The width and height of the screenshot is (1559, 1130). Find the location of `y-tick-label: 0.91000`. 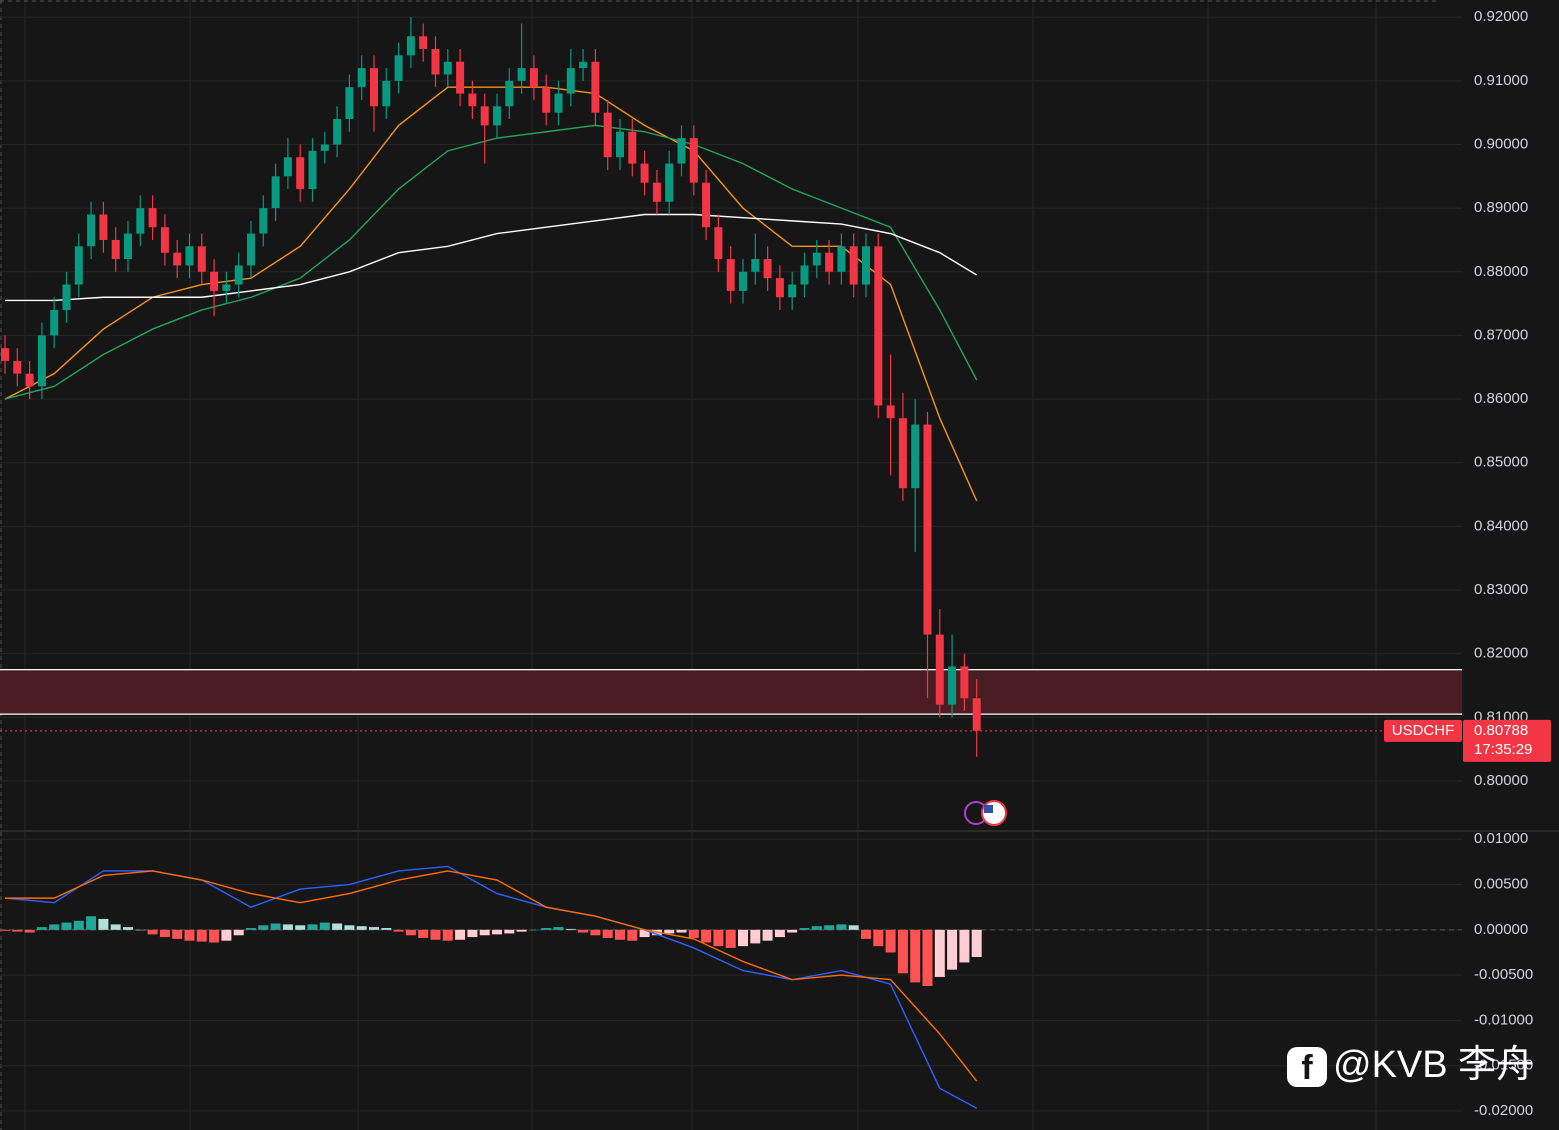

y-tick-label: 0.91000 is located at coordinates (1501, 80).